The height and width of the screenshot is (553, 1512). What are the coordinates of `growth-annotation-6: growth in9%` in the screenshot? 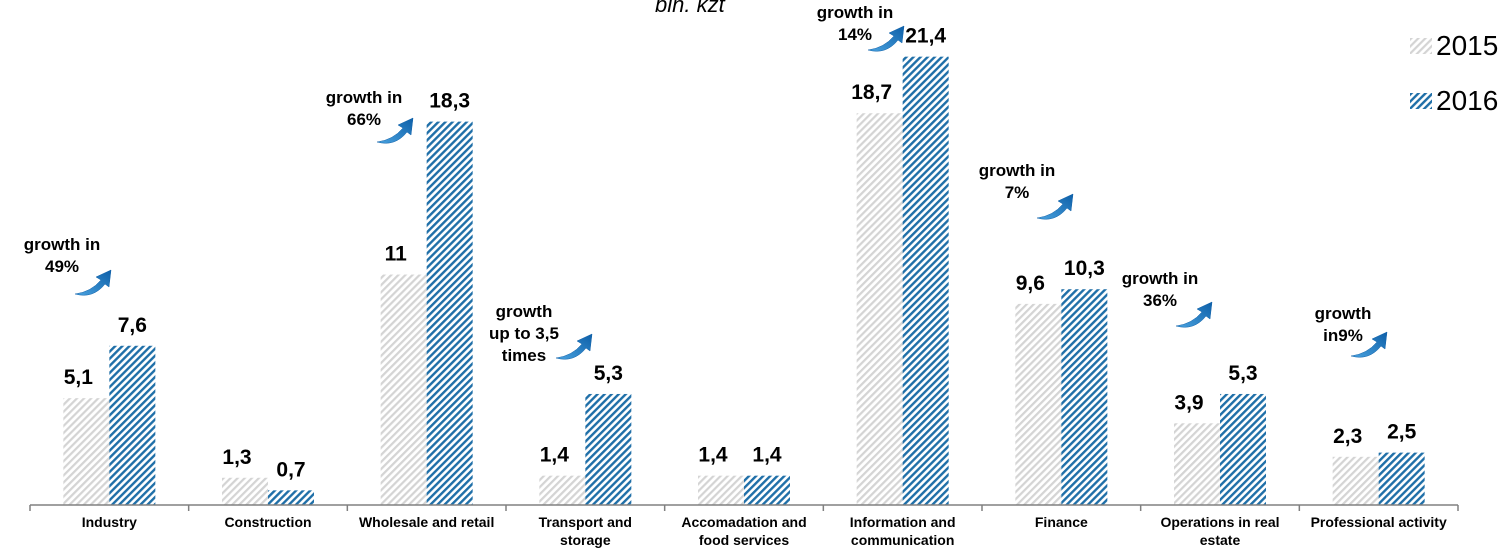 It's located at (1343, 324).